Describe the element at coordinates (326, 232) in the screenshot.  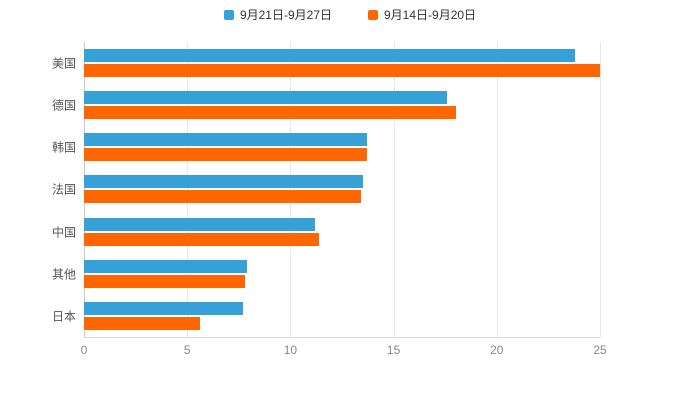
I see `bar-group: 中国` at that location.